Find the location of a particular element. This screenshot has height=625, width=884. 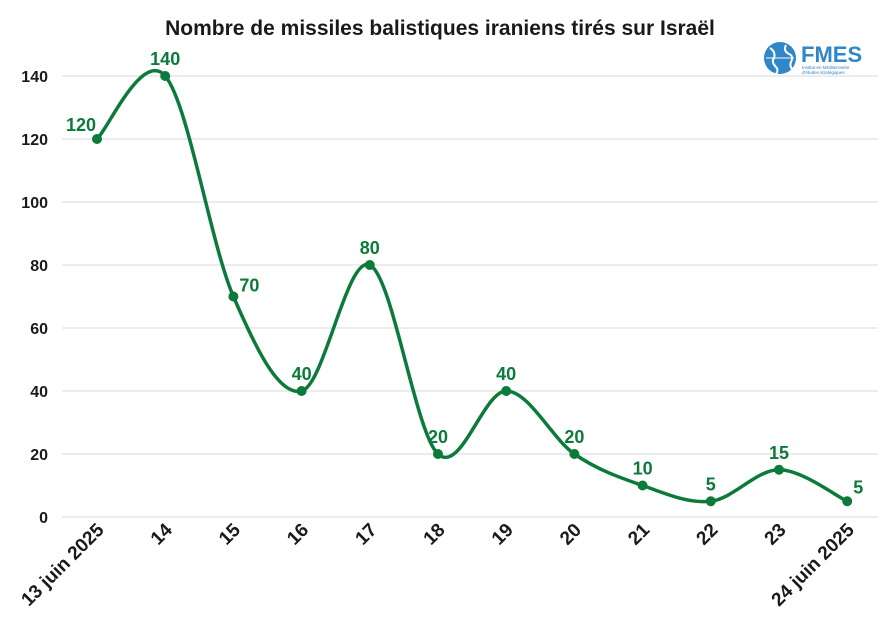

data-label: 80 is located at coordinates (370, 248).